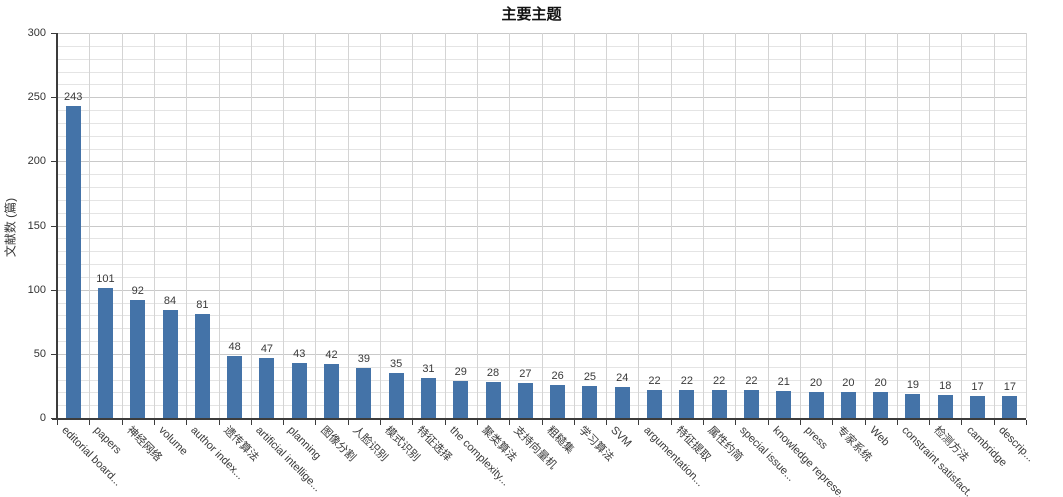  What do you see at coordinates (559, 440) in the screenshot?
I see `category-label: 粗糙集` at bounding box center [559, 440].